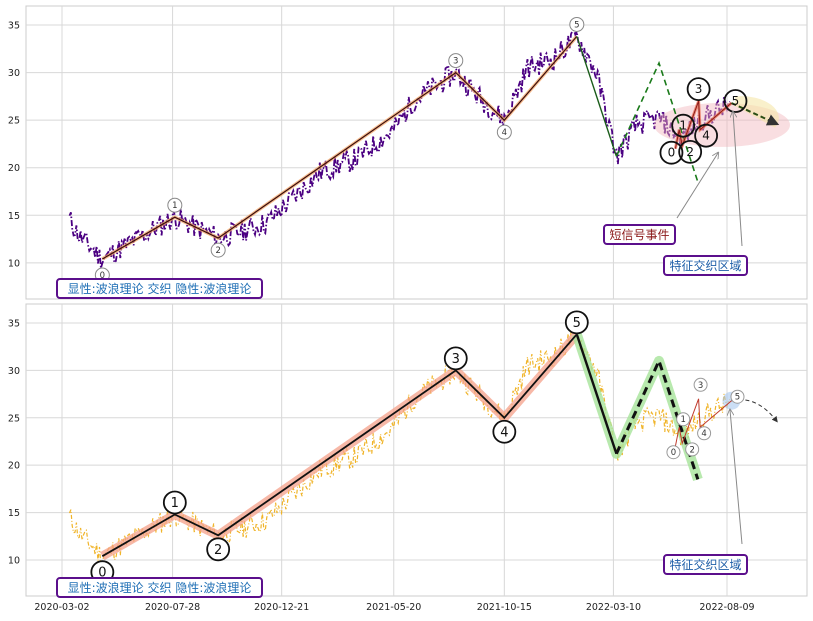 The image size is (813, 621). Describe the element at coordinates (703, 422) in the screenshot. I see `small-wave-path` at that location.